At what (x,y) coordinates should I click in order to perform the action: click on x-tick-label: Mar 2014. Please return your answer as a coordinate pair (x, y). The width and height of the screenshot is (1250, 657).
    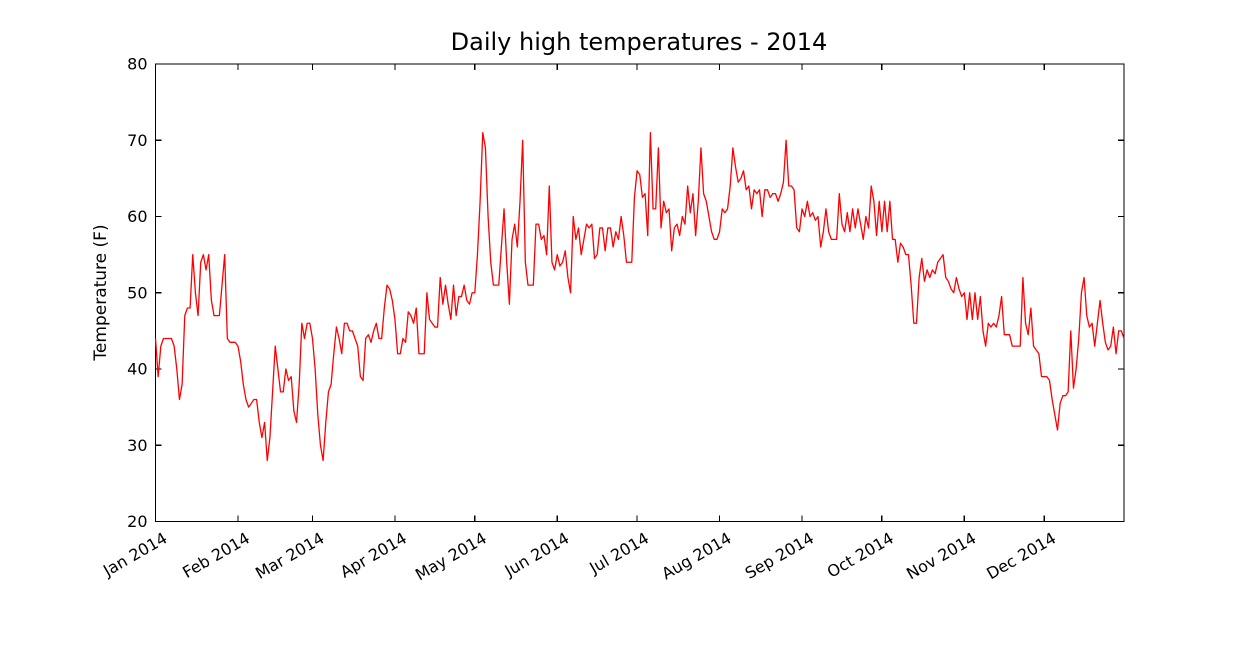
    Looking at the image, I should click on (289, 555).